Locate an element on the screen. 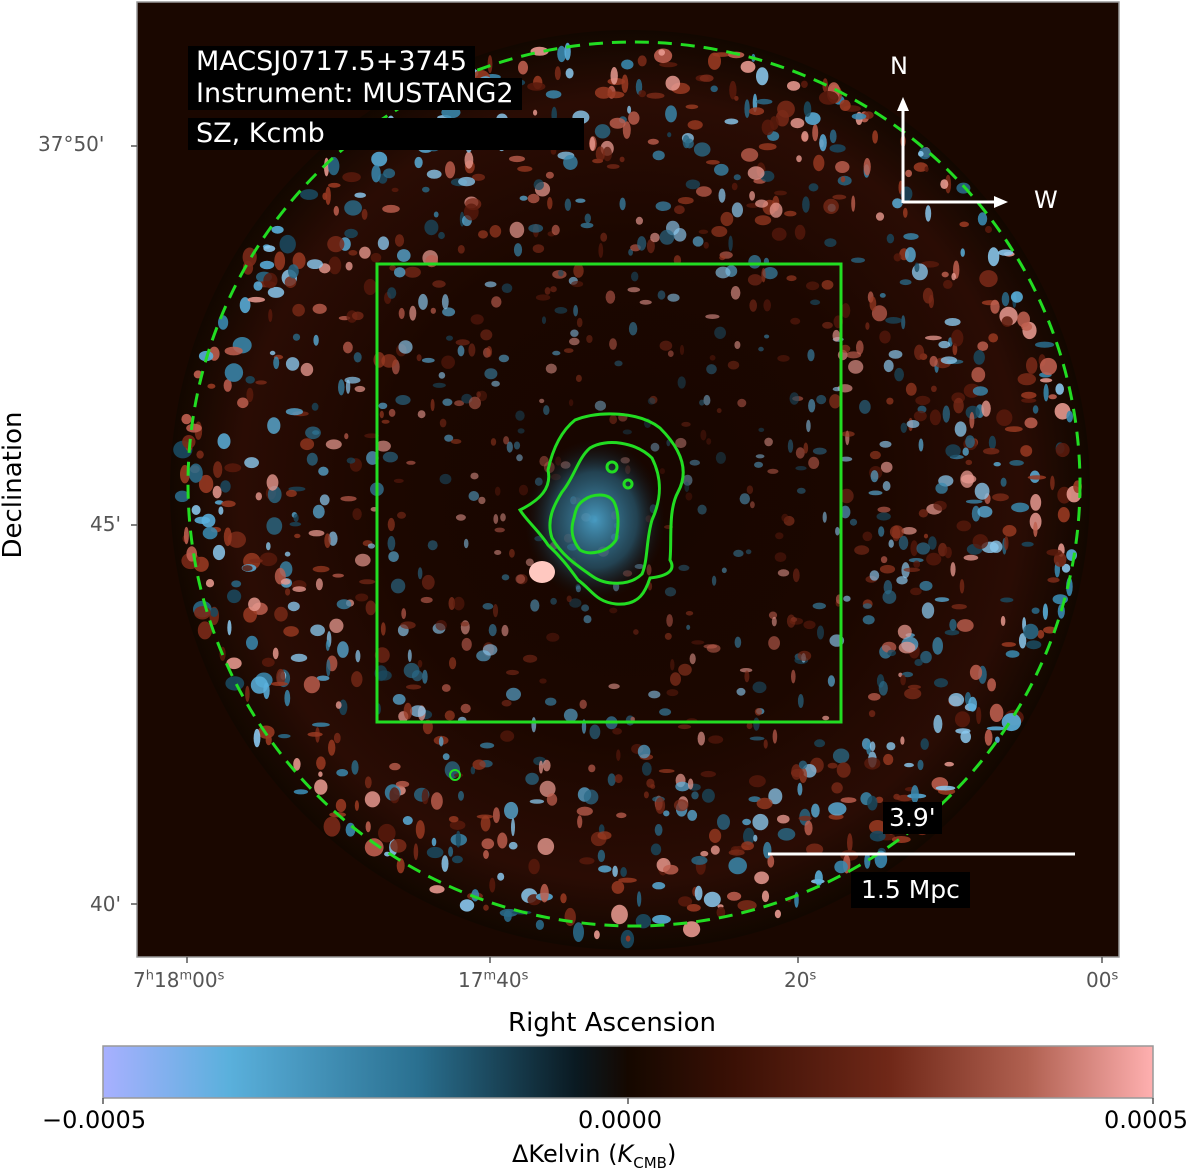 This screenshot has height=1174, width=1200. west-label: W is located at coordinates (1046, 200).